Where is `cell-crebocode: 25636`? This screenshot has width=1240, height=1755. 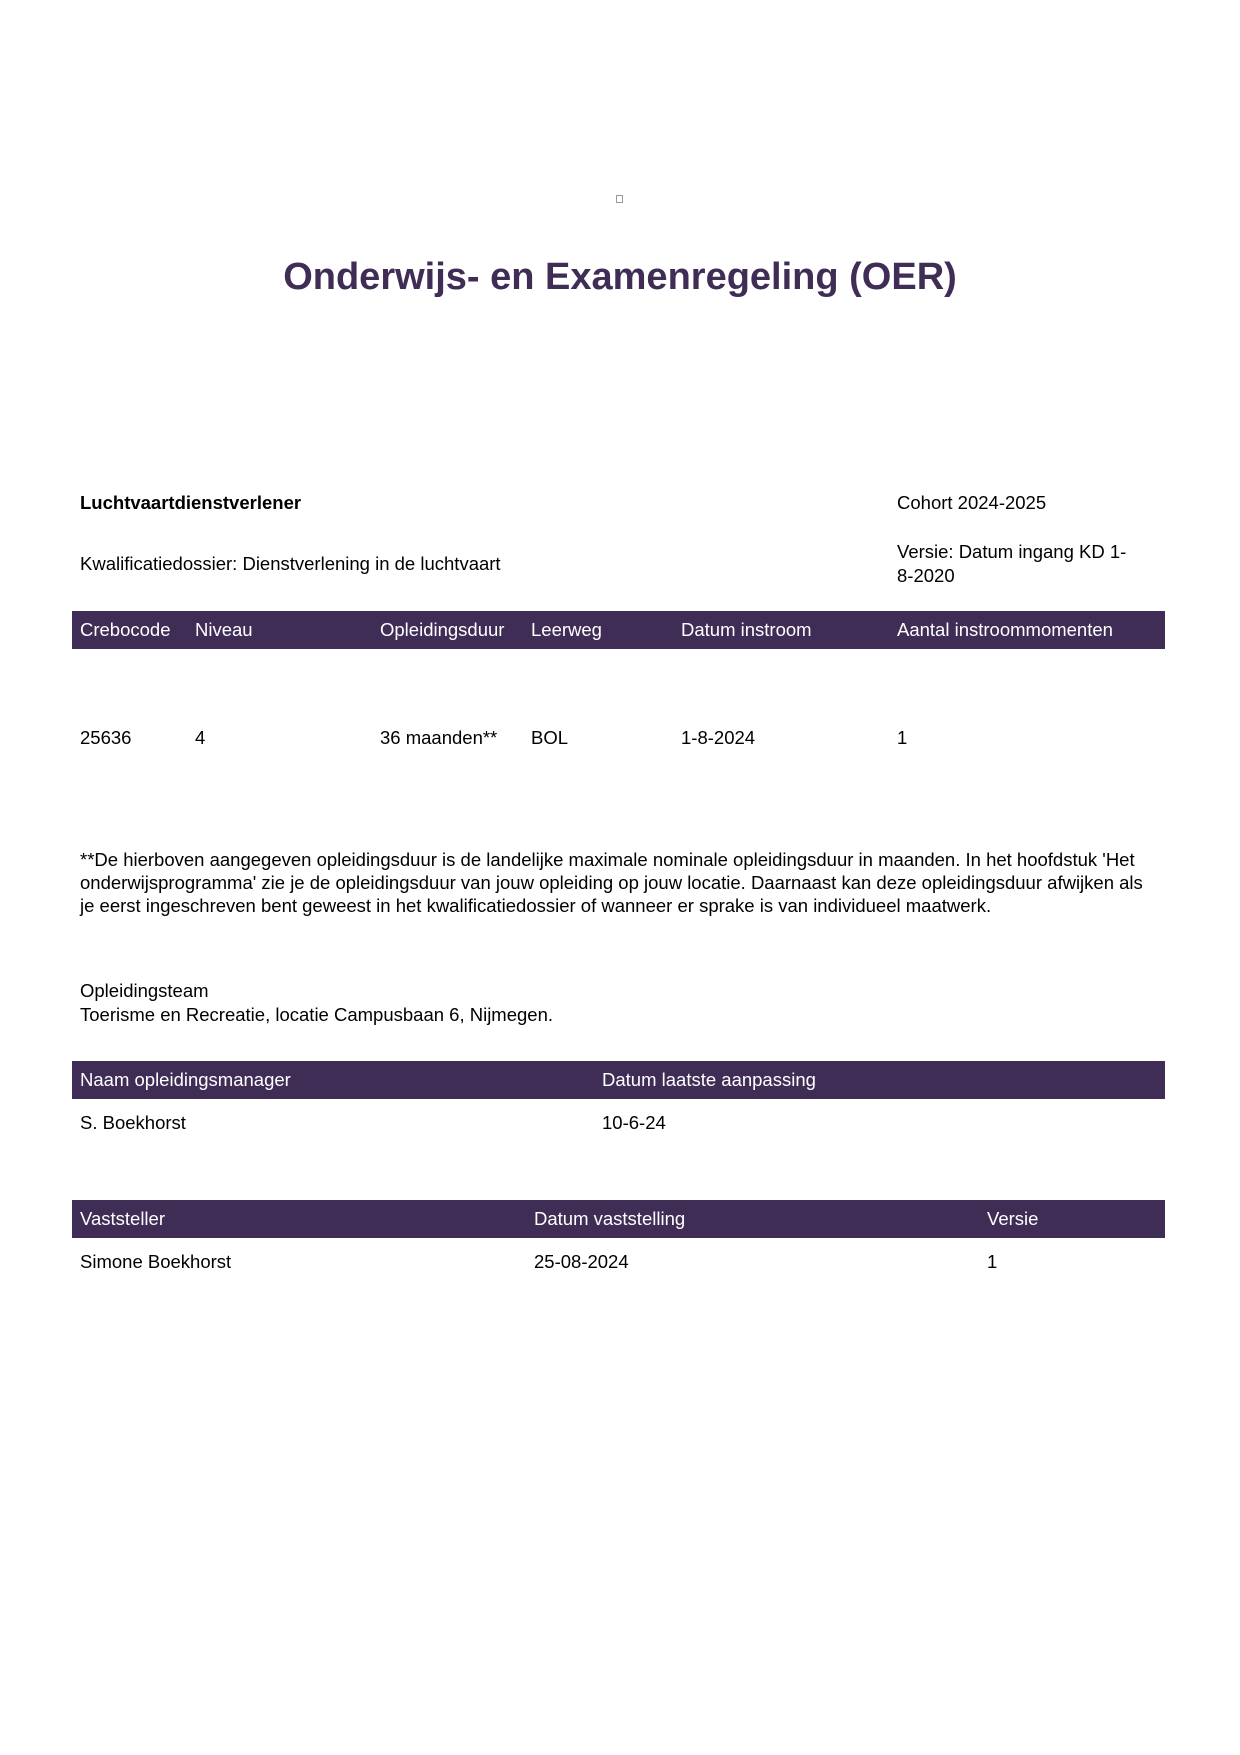
cell-crebocode: 25636 is located at coordinates (106, 737).